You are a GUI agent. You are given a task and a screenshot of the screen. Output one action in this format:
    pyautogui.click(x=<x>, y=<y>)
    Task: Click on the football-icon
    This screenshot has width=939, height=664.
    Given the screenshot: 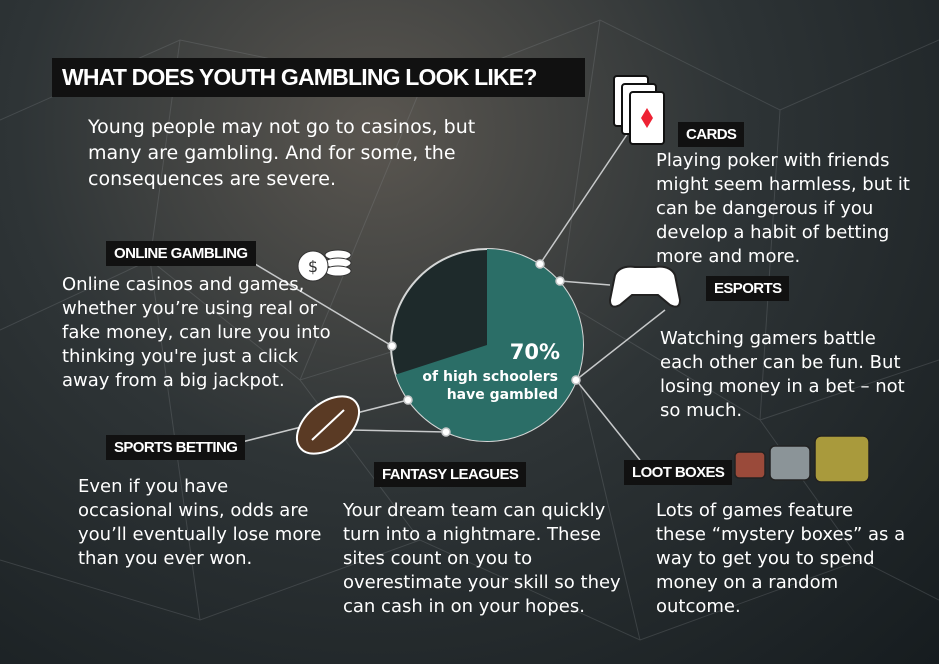 What is the action you would take?
    pyautogui.click(x=328, y=425)
    